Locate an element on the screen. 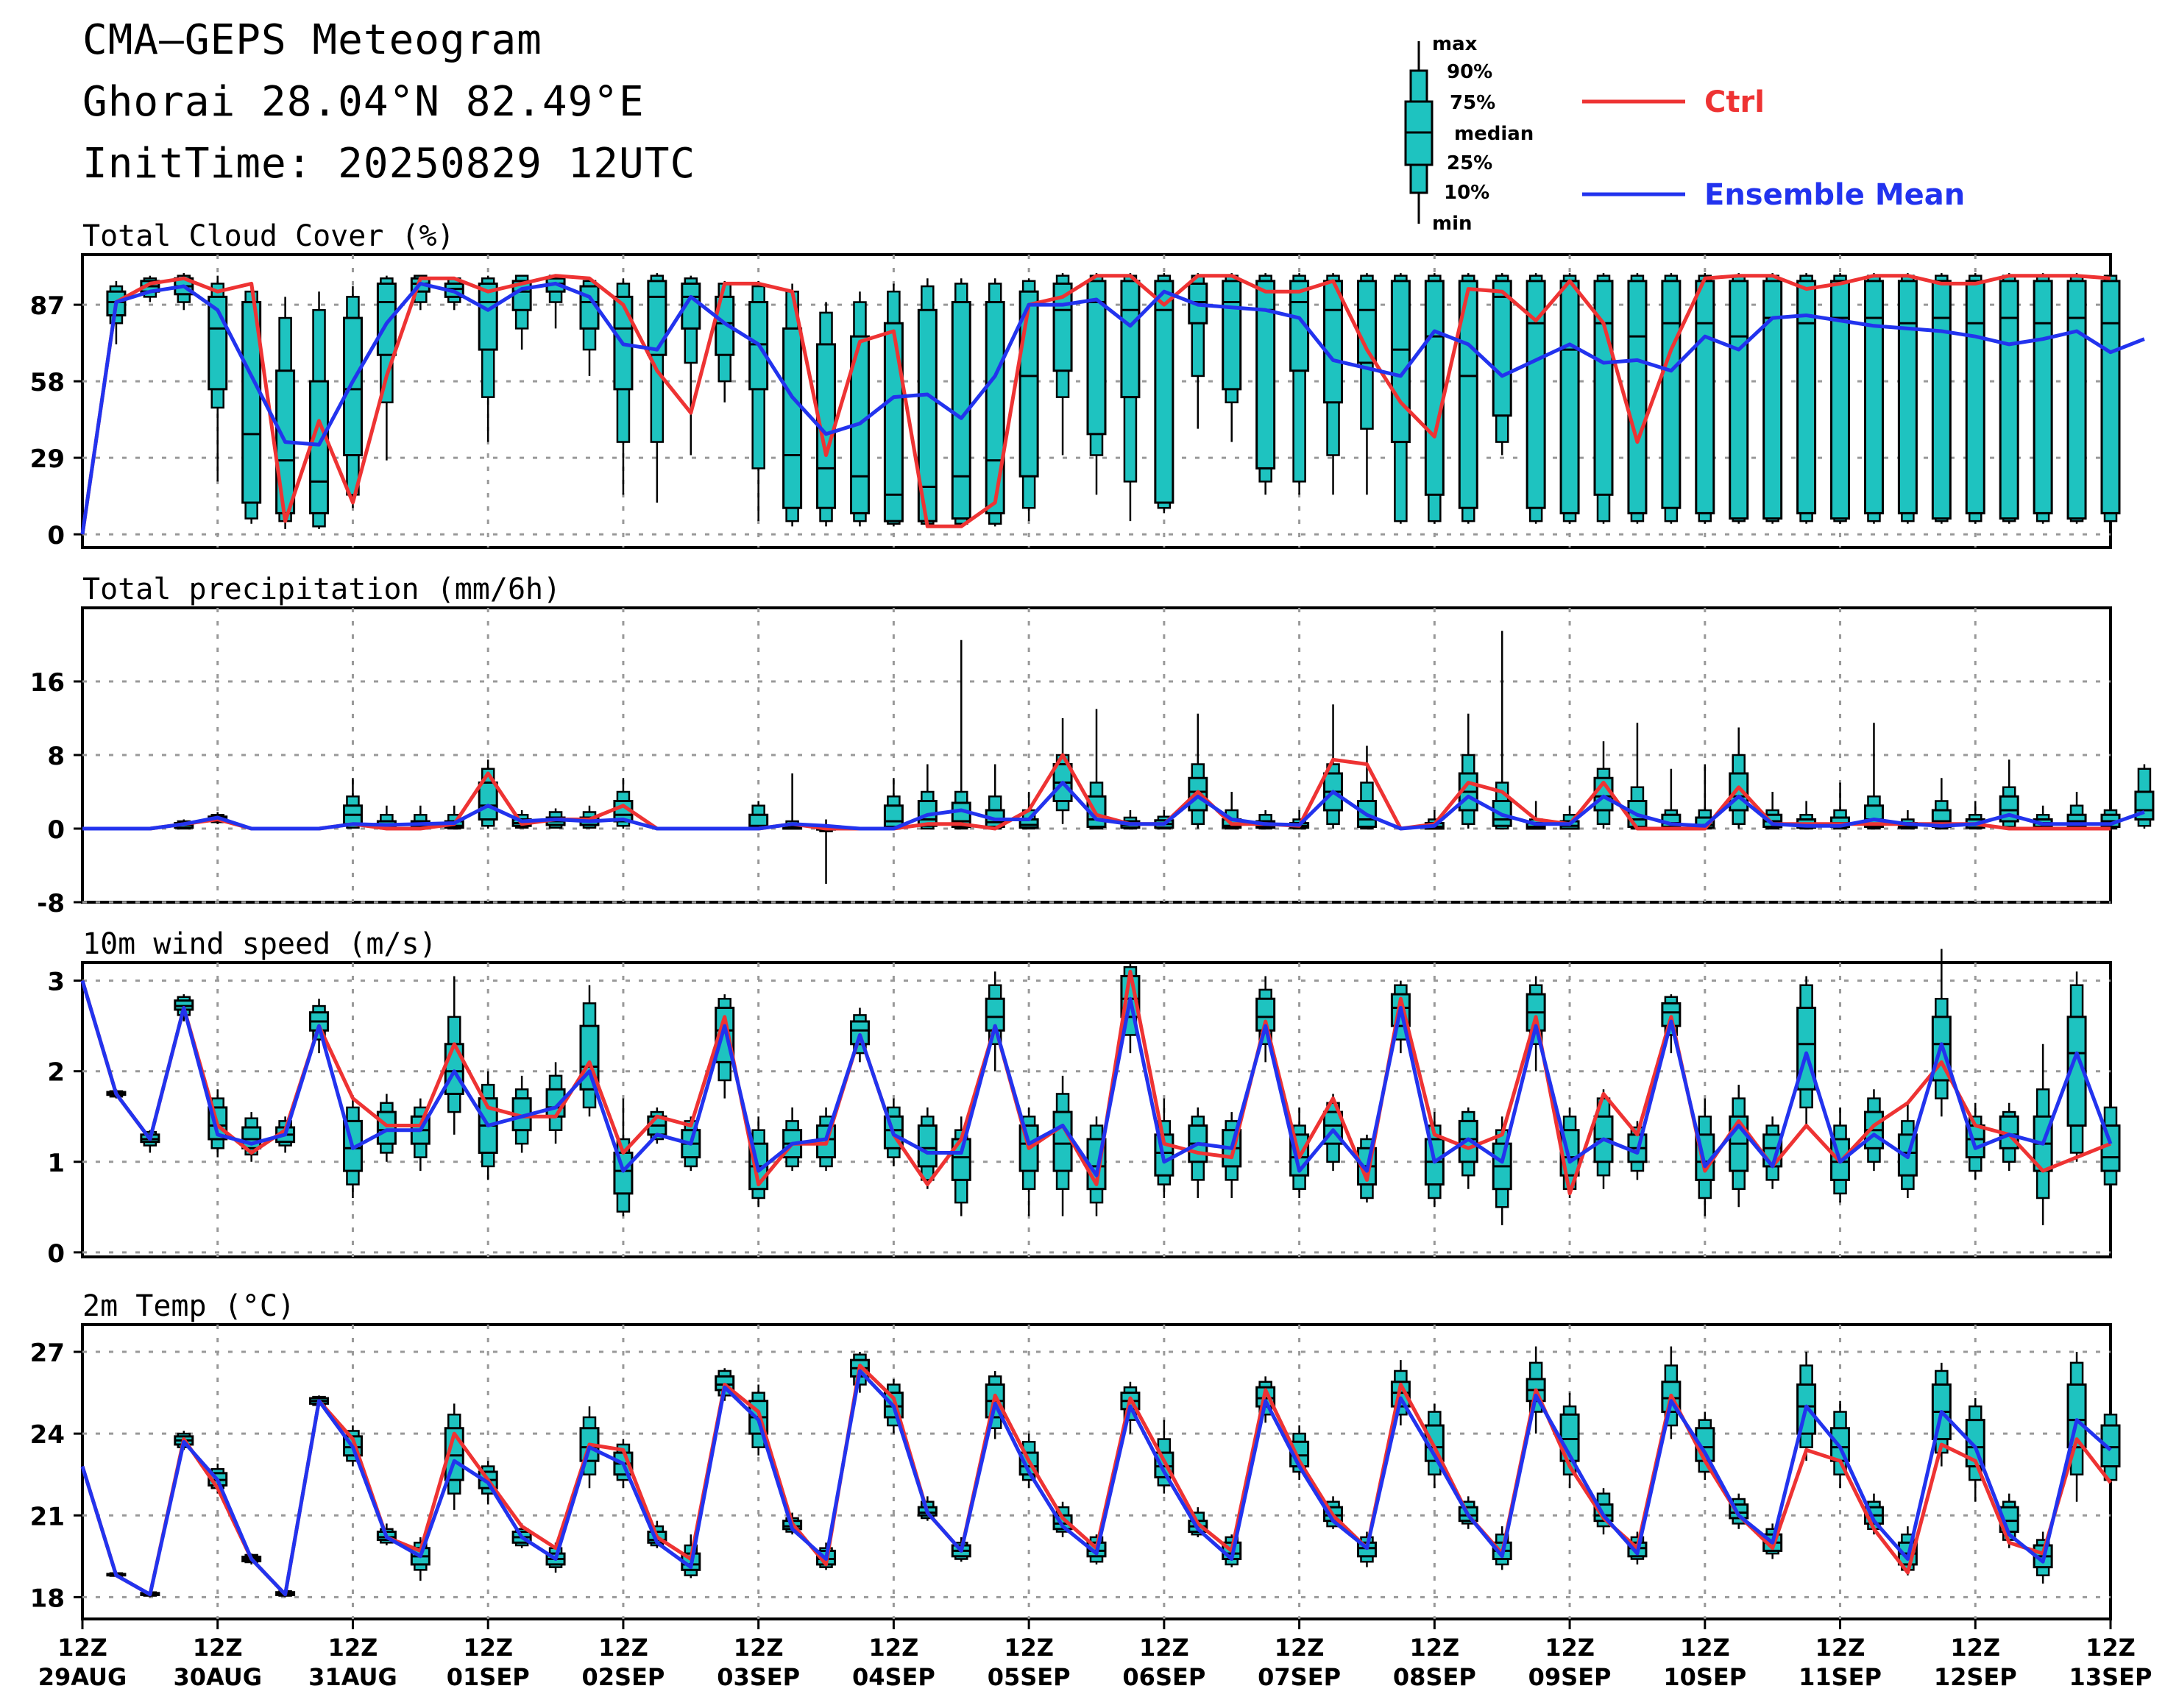 The height and width of the screenshot is (1708, 2165). legend-mean-label: Ensemble Mean is located at coordinates (1834, 195).